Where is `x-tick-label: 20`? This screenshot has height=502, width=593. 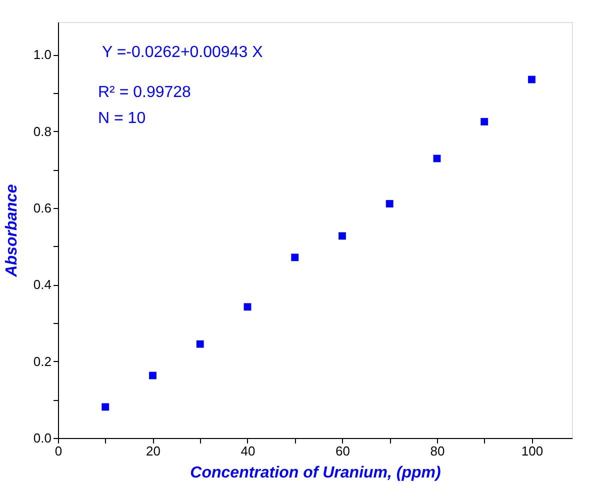 x-tick-label: 20 is located at coordinates (153, 451).